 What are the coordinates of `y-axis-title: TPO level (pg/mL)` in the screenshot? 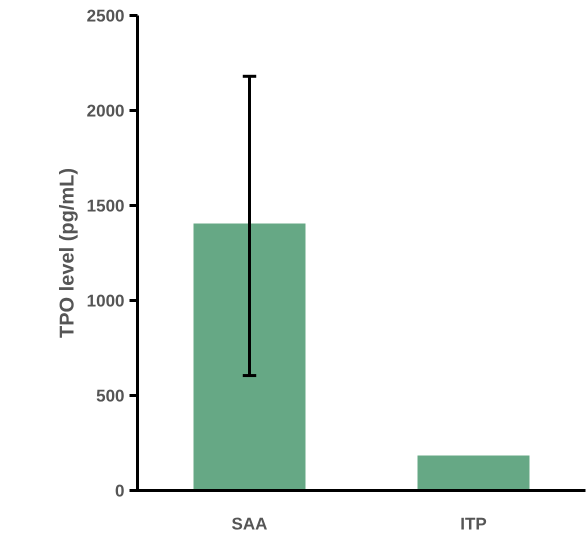 It's located at (67, 253).